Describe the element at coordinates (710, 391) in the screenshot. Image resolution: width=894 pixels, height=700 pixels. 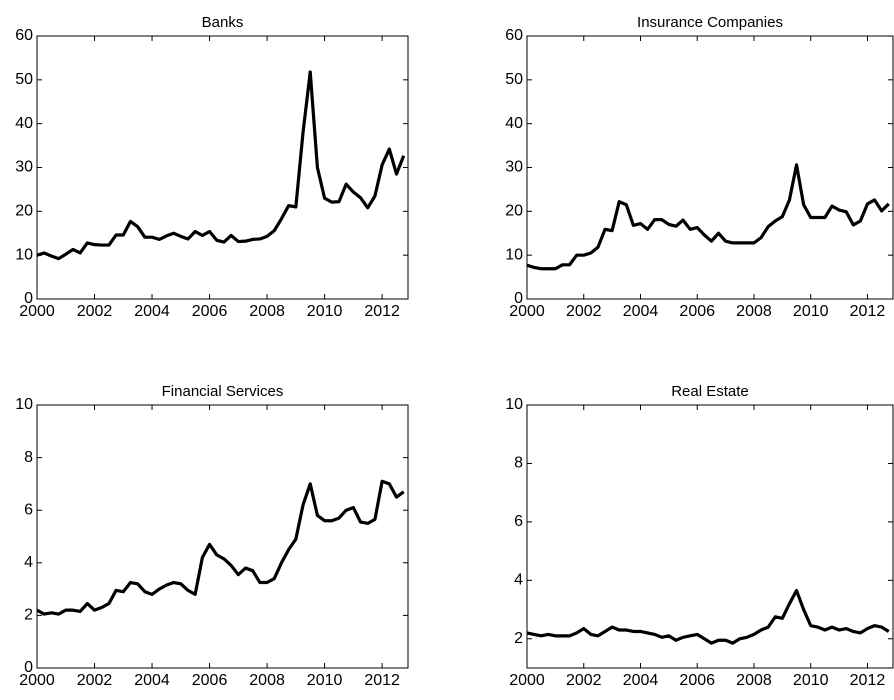
I see `chart-title: Real Estate` at that location.